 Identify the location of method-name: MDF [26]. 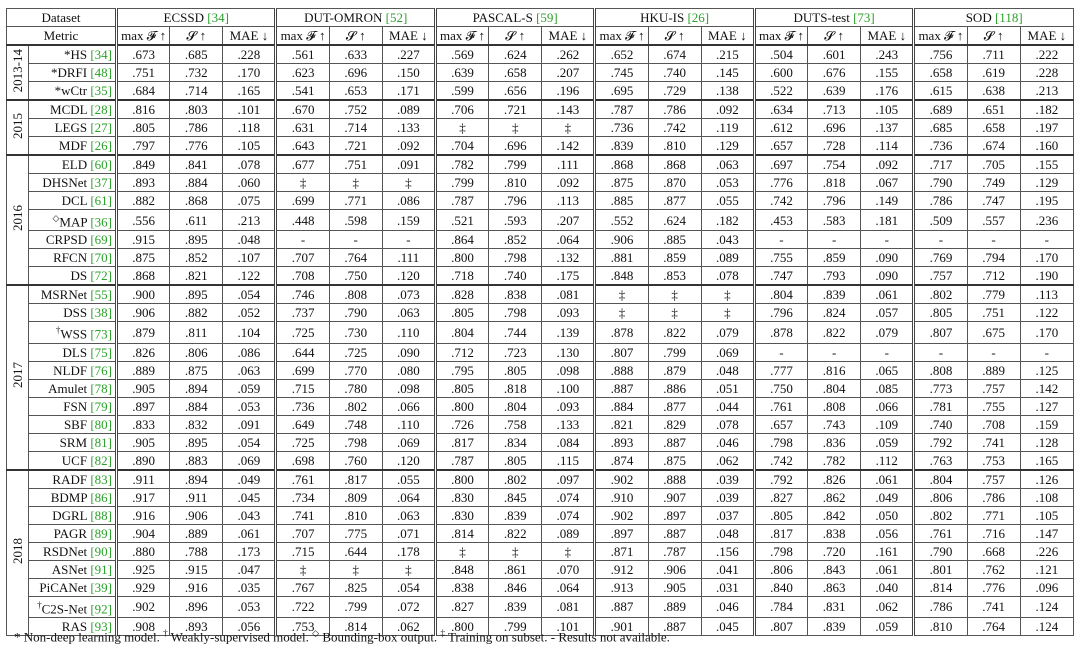
(72, 146).